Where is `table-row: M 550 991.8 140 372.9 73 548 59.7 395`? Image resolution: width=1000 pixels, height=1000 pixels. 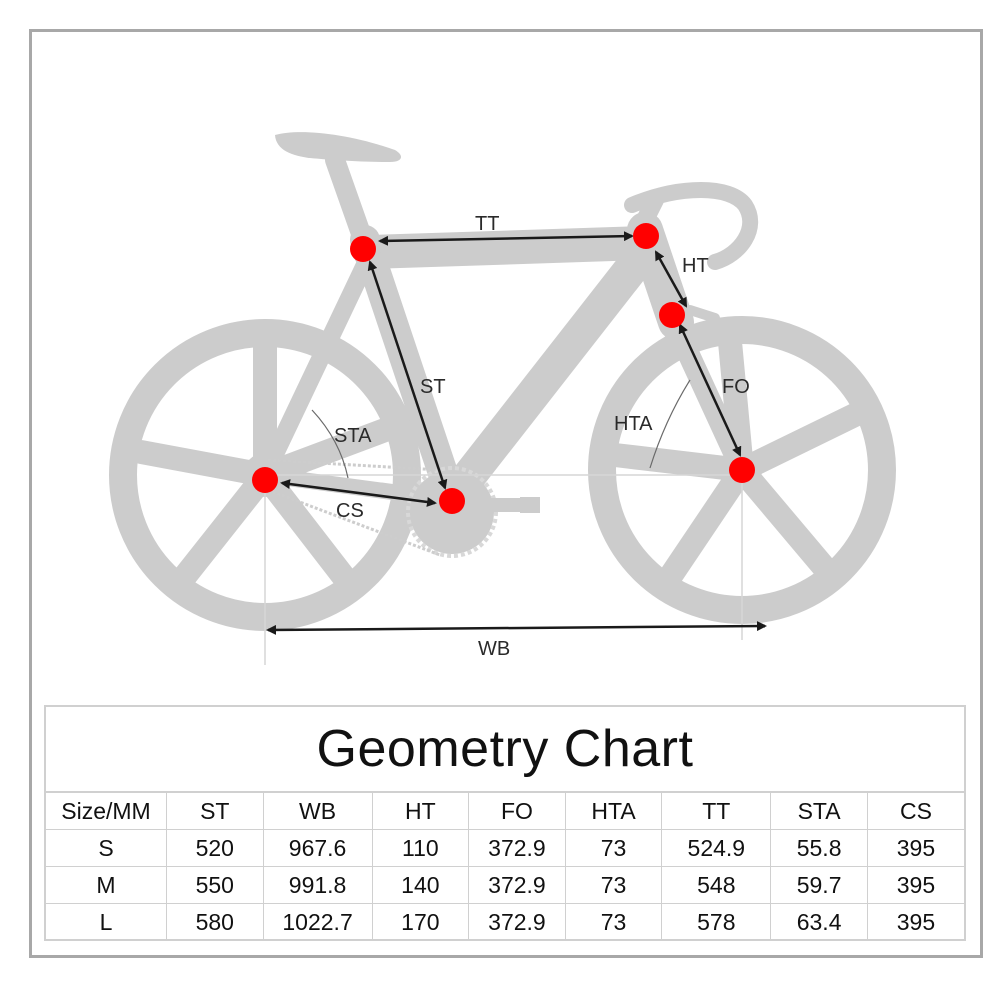
table-row: M 550 991.8 140 372.9 73 548 59.7 395 is located at coordinates (505, 885).